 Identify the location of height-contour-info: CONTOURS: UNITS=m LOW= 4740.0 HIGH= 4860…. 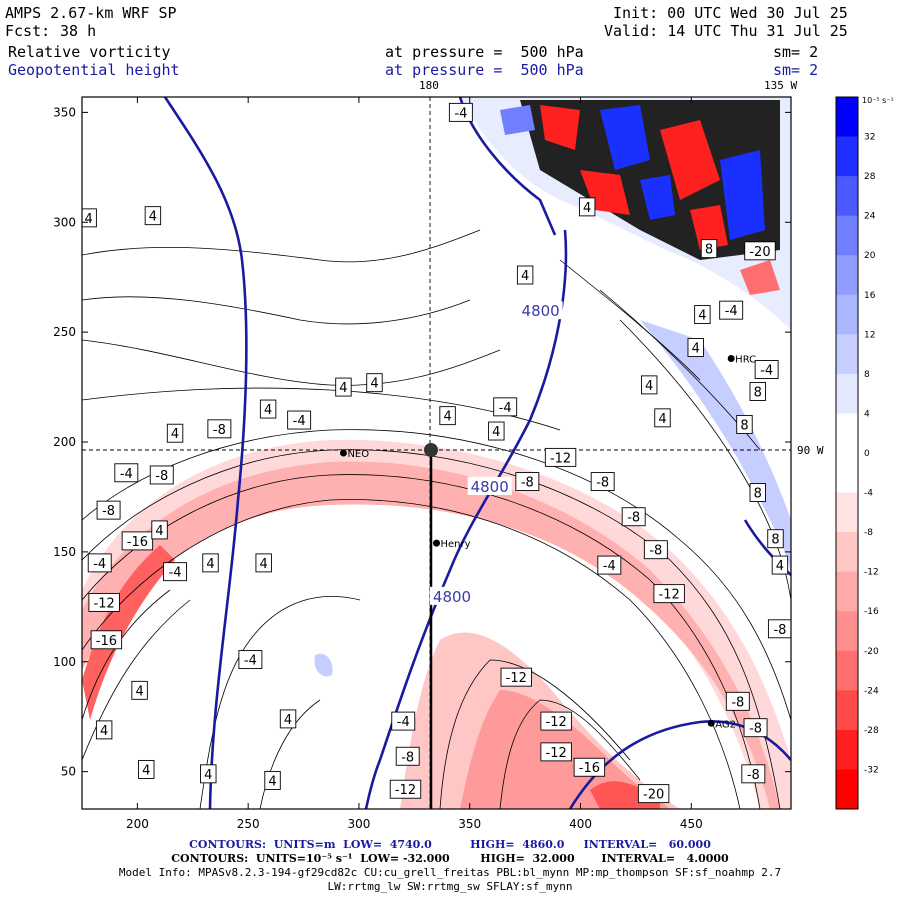
(450, 845).